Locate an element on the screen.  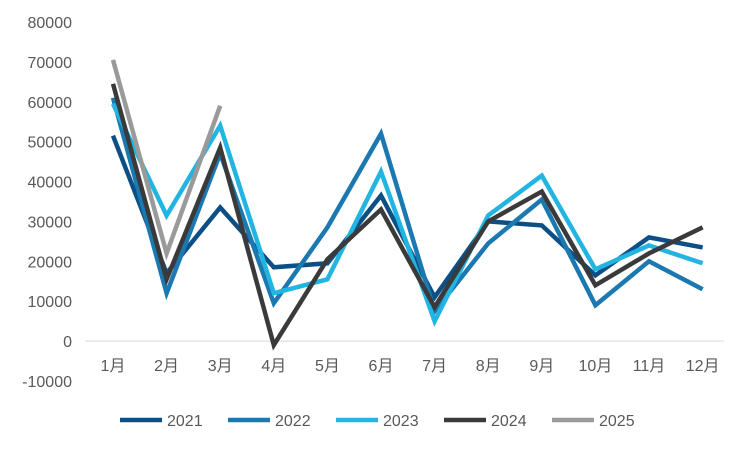
x-tick-label: 12月 is located at coordinates (703, 366).